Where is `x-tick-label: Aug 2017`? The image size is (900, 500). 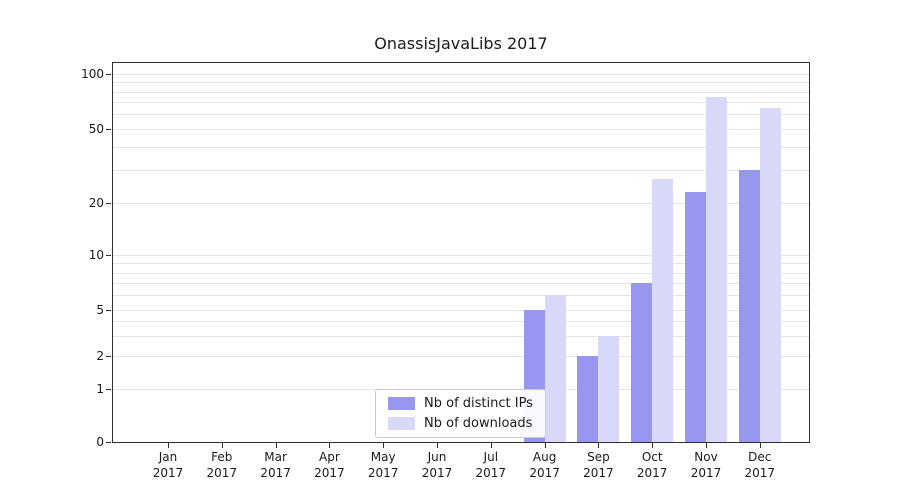
x-tick-label: Aug 2017 is located at coordinates (545, 465).